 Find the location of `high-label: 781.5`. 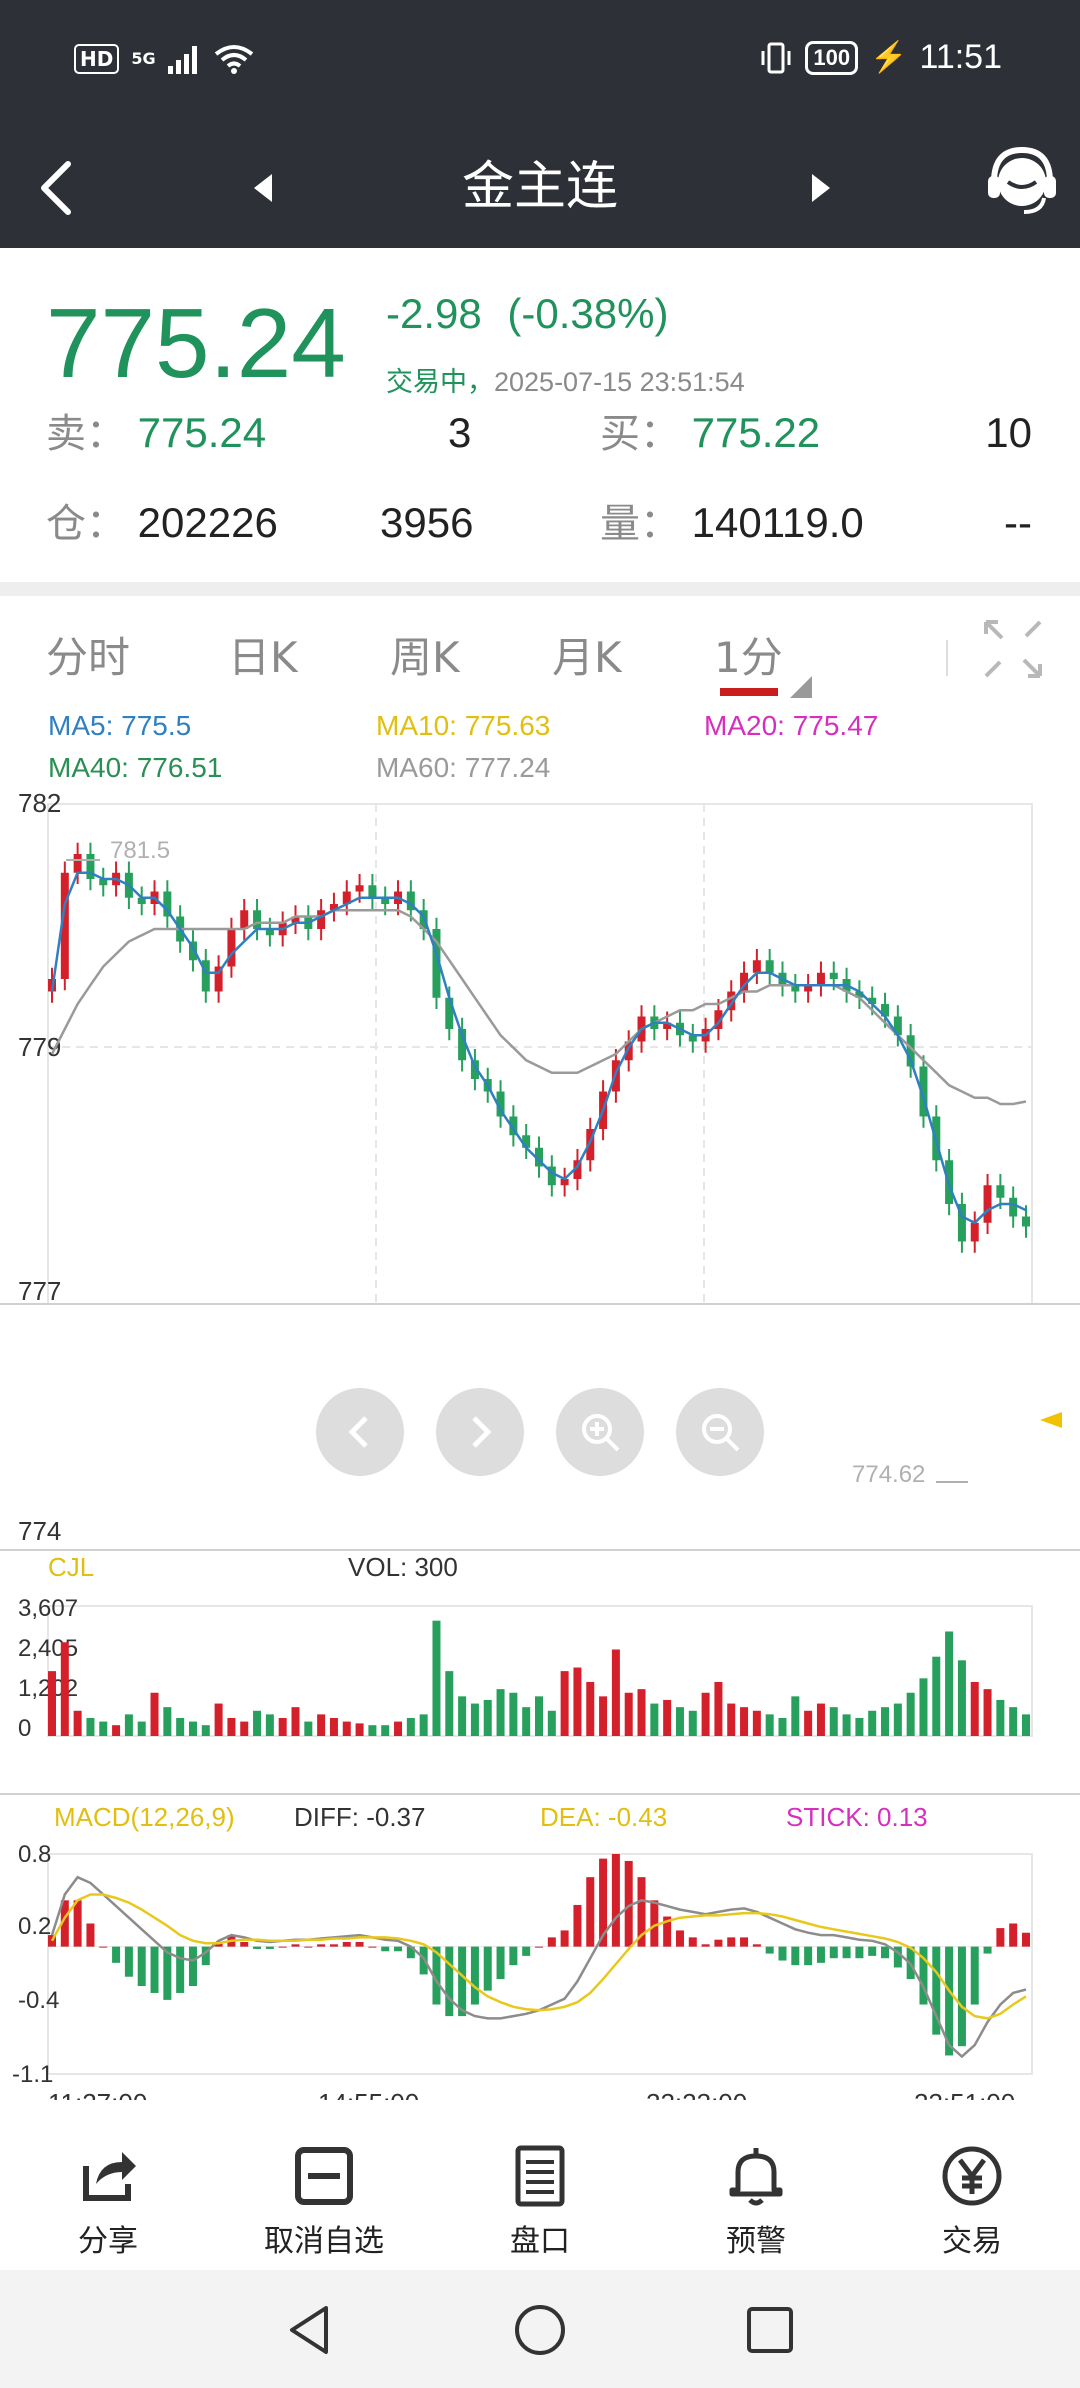

high-label: 781.5 is located at coordinates (140, 850).